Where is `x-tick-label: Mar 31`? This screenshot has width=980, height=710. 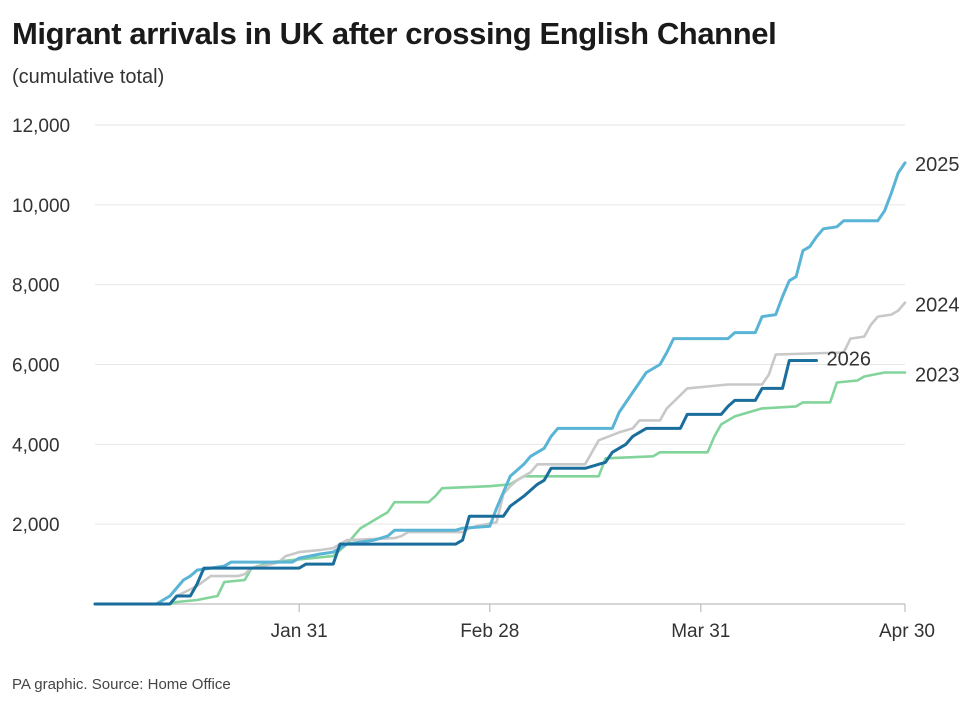 x-tick-label: Mar 31 is located at coordinates (700, 631).